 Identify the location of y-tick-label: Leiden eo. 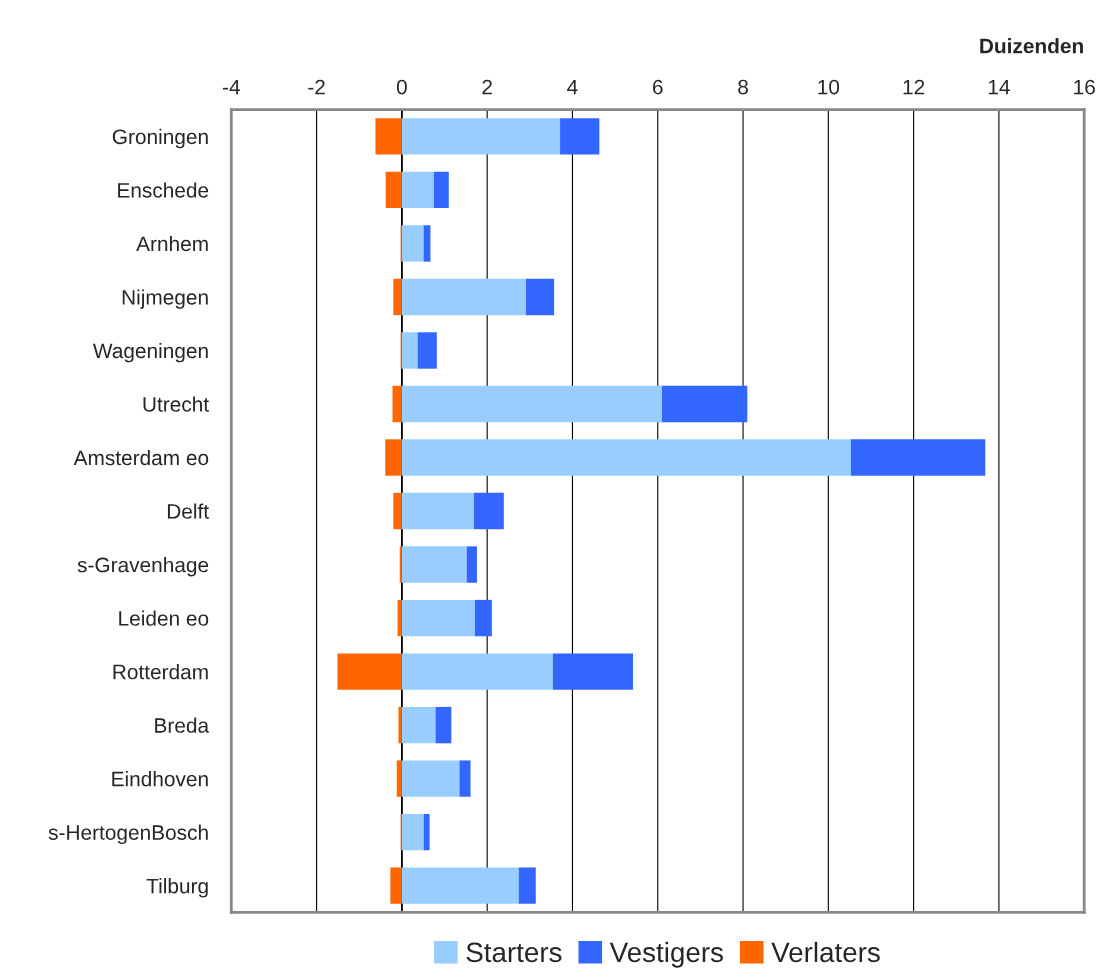
(164, 618).